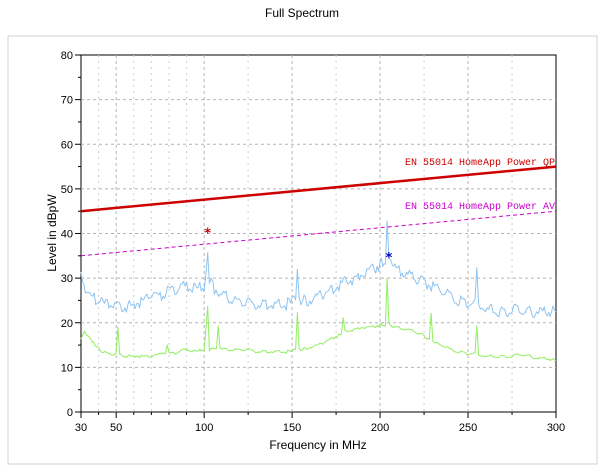 The height and width of the screenshot is (476, 605). What do you see at coordinates (52, 233) in the screenshot?
I see `y-axis-label: Level in dBpW` at bounding box center [52, 233].